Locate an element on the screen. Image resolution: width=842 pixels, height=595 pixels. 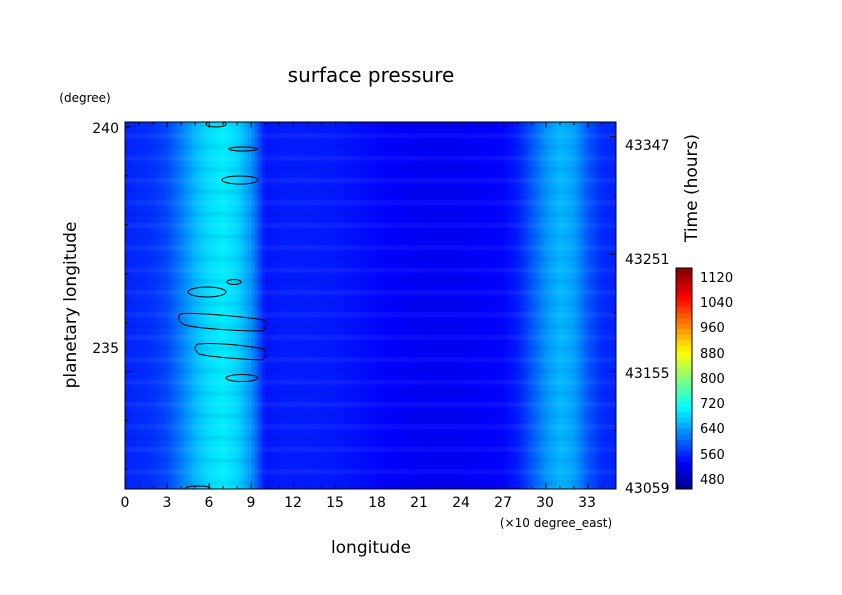
x-tick-label: 18 is located at coordinates (377, 503).